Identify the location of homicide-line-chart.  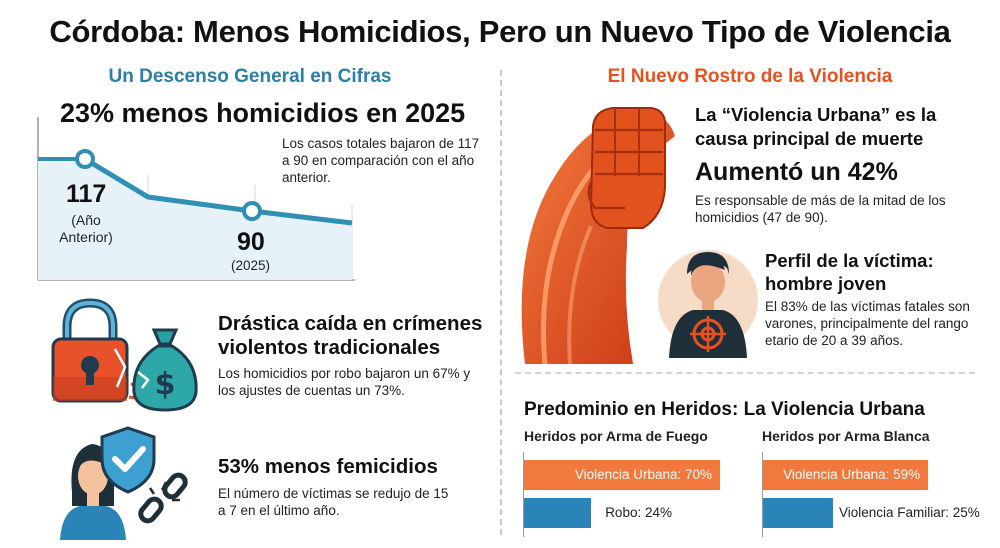
(196, 199).